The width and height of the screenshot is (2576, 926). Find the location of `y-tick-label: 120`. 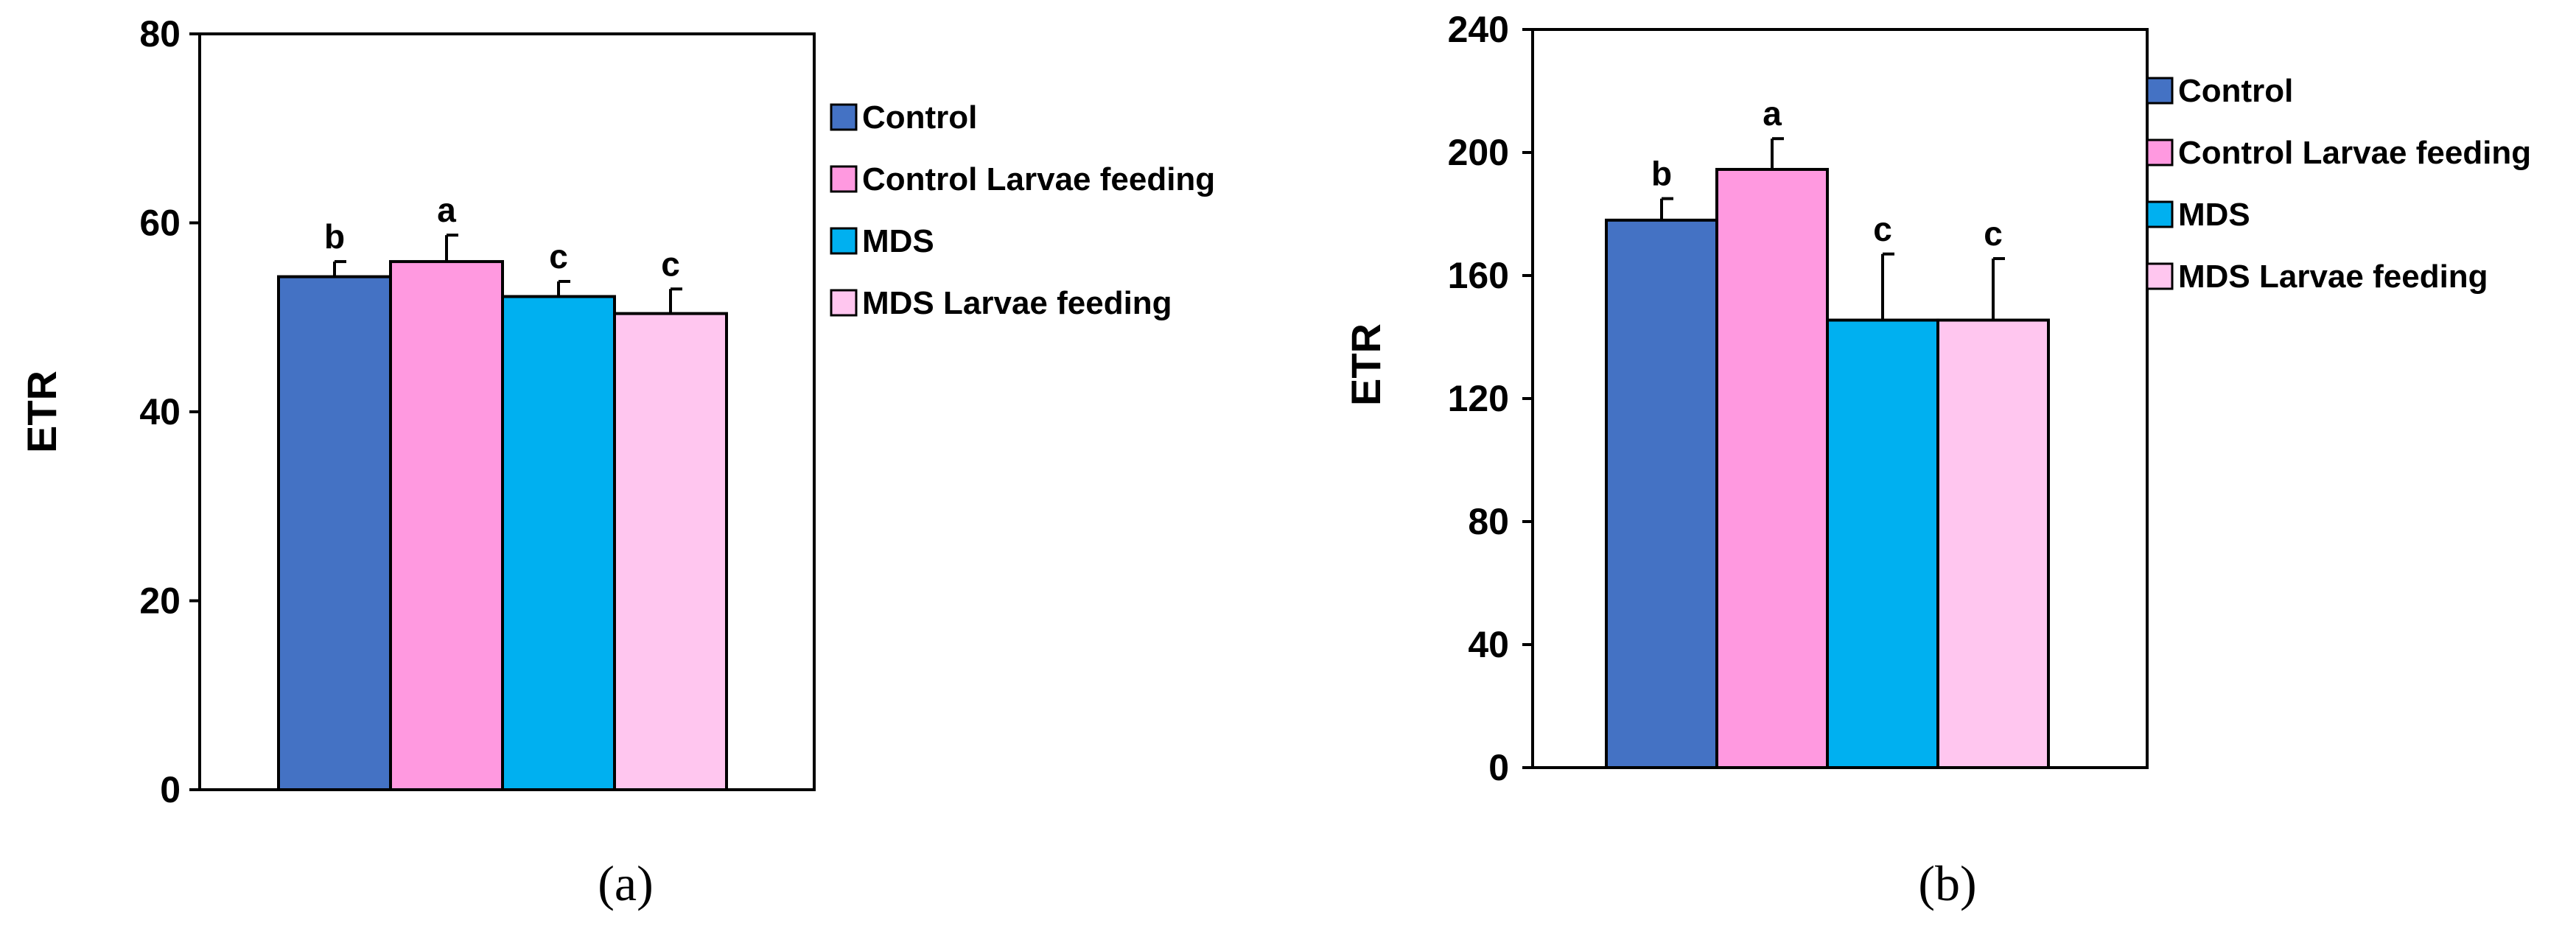

y-tick-label: 120 is located at coordinates (1478, 399).